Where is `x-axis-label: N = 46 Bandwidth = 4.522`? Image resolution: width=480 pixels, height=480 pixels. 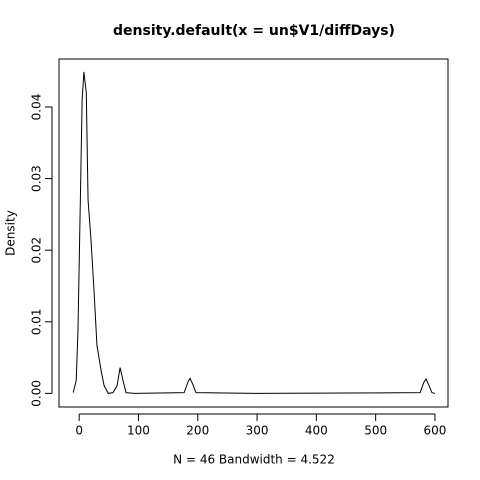
x-axis-label: N = 46 Bandwidth = 4.522 is located at coordinates (254, 460).